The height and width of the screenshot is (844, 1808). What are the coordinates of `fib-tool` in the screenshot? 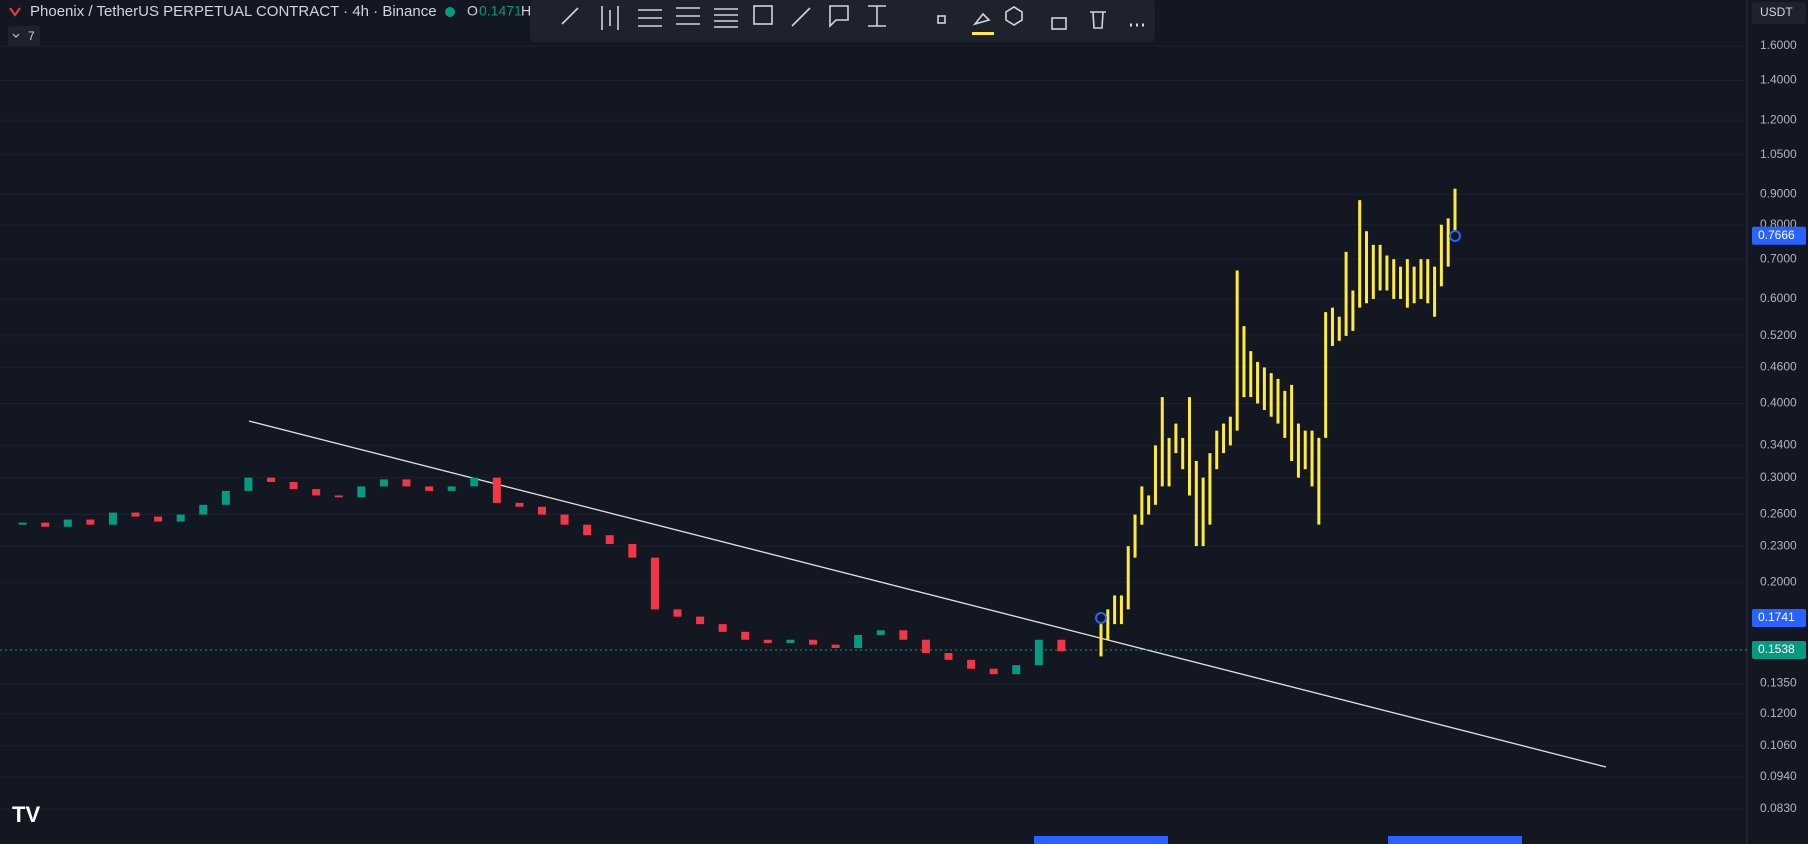 It's located at (688, 16).